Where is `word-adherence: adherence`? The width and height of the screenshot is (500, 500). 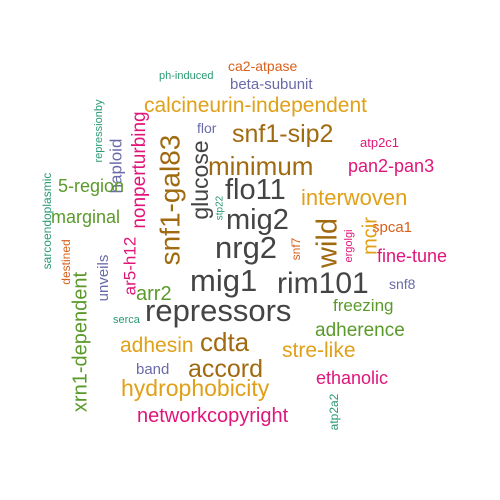 word-adherence: adherence is located at coordinates (360, 330).